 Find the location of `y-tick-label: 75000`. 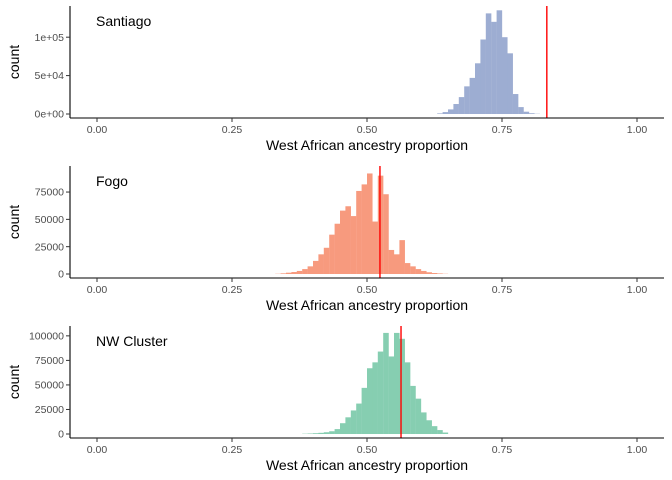

y-tick-label: 75000 is located at coordinates (49, 361).